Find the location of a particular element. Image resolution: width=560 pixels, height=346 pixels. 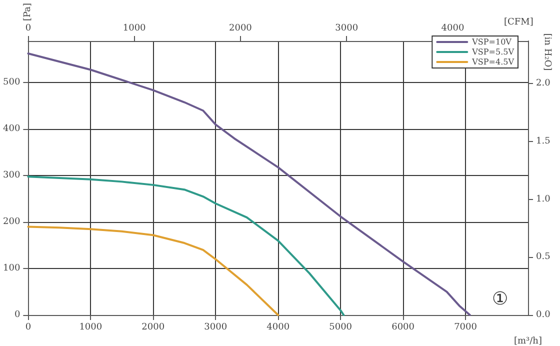

y2-tick-label: 0.0 is located at coordinates (543, 315).